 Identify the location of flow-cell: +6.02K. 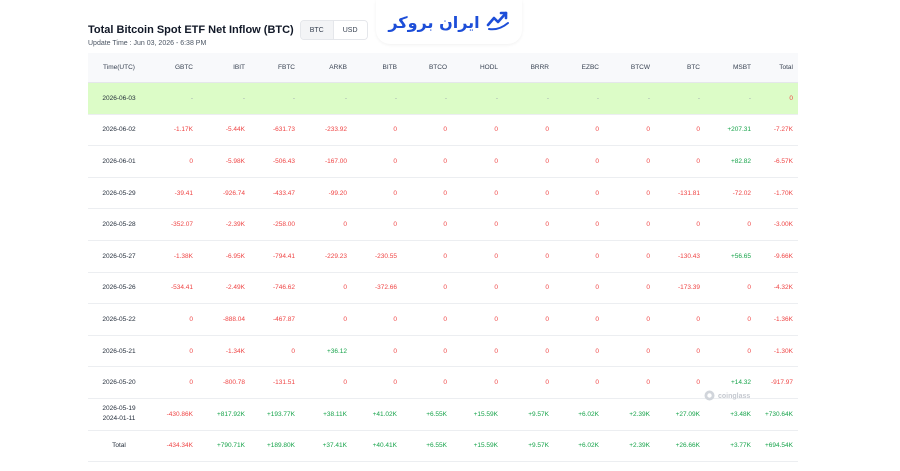
(579, 414).